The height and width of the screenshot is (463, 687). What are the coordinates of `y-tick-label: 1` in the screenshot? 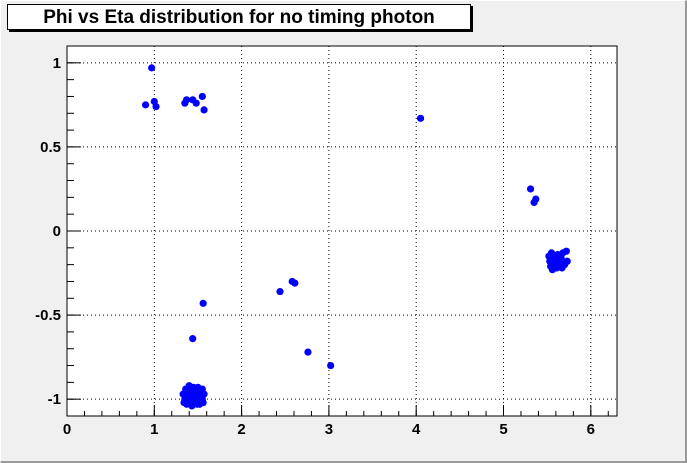 It's located at (57, 63).